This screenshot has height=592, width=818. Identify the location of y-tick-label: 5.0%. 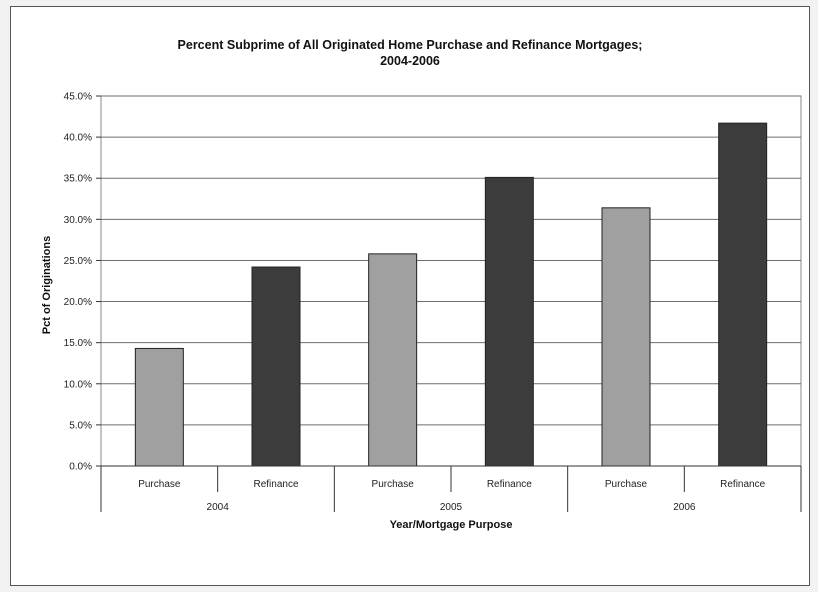
(80, 425).